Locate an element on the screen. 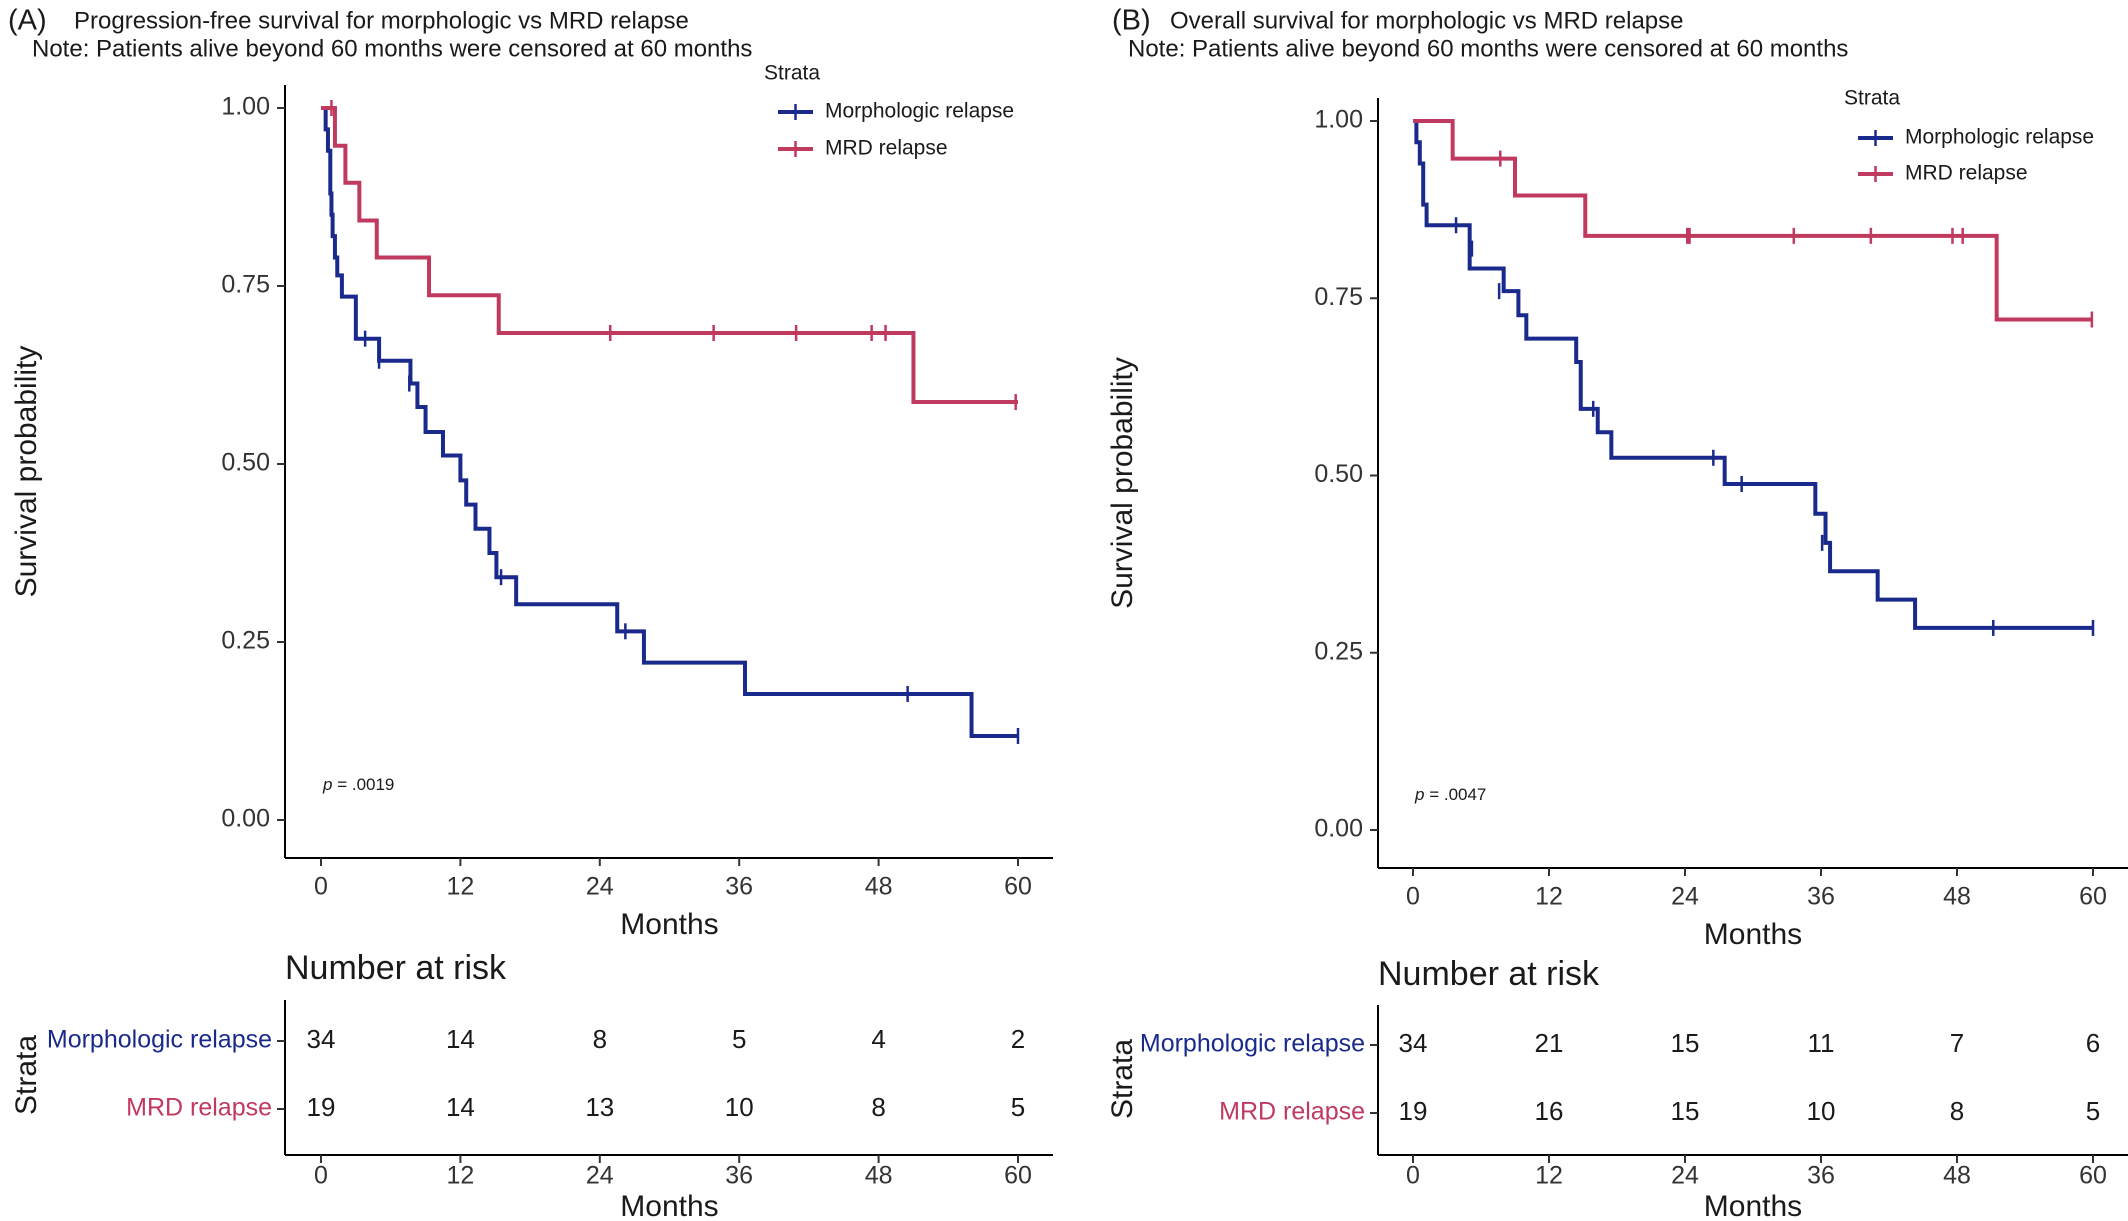 Image resolution: width=2128 pixels, height=1221 pixels. risk-count: 13 is located at coordinates (599, 1107).